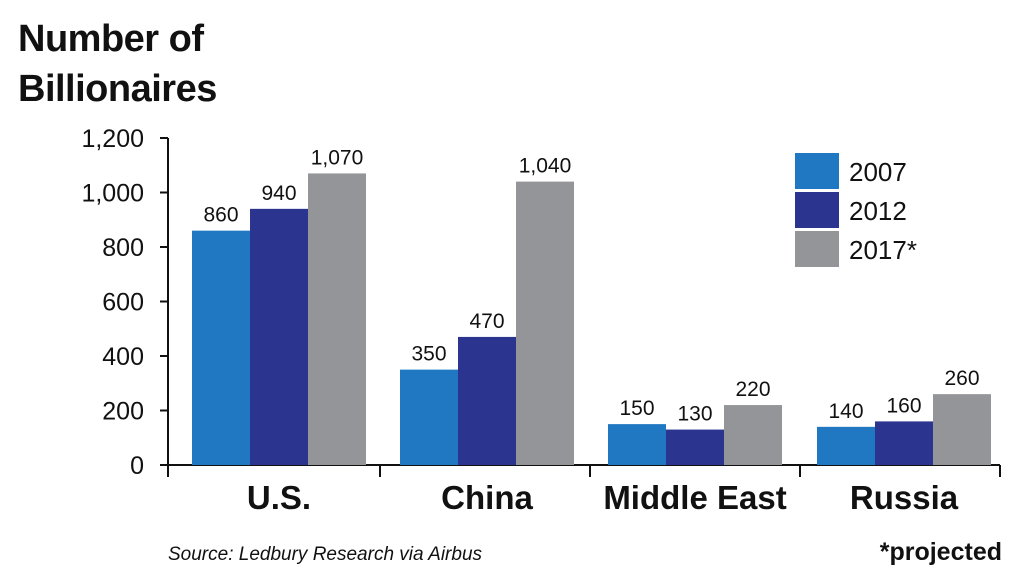 The image size is (1024, 579). What do you see at coordinates (487, 497) in the screenshot?
I see `category-label: China` at bounding box center [487, 497].